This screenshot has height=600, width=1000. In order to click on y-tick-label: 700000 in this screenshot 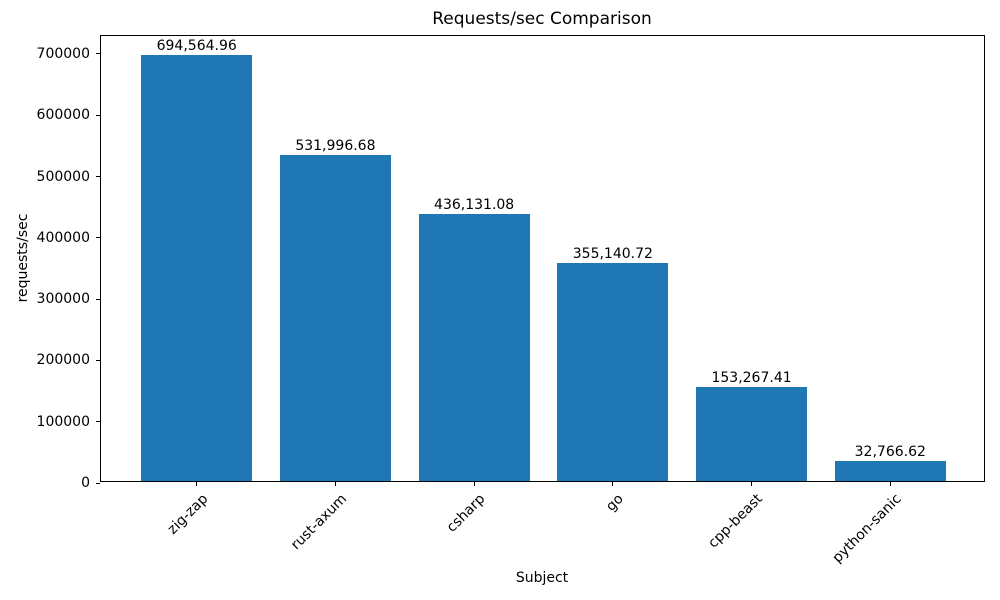, I will do `click(63, 53)`.